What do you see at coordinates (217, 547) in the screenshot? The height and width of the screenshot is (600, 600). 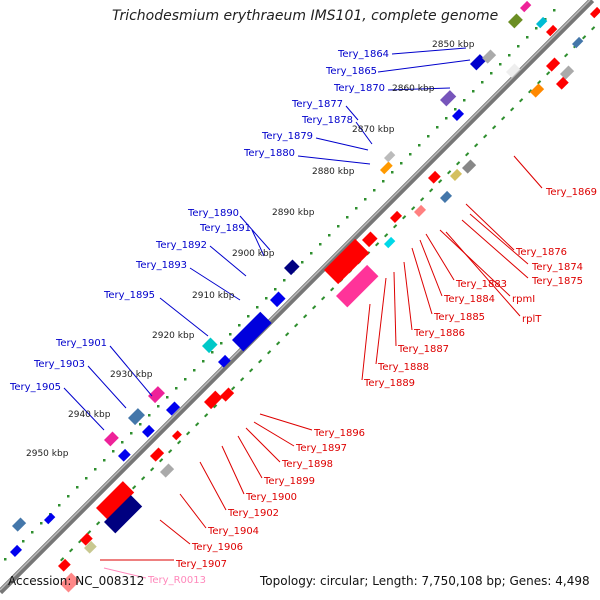 I see `gene-label-tery-1906: Tery_1906` at bounding box center [217, 547].